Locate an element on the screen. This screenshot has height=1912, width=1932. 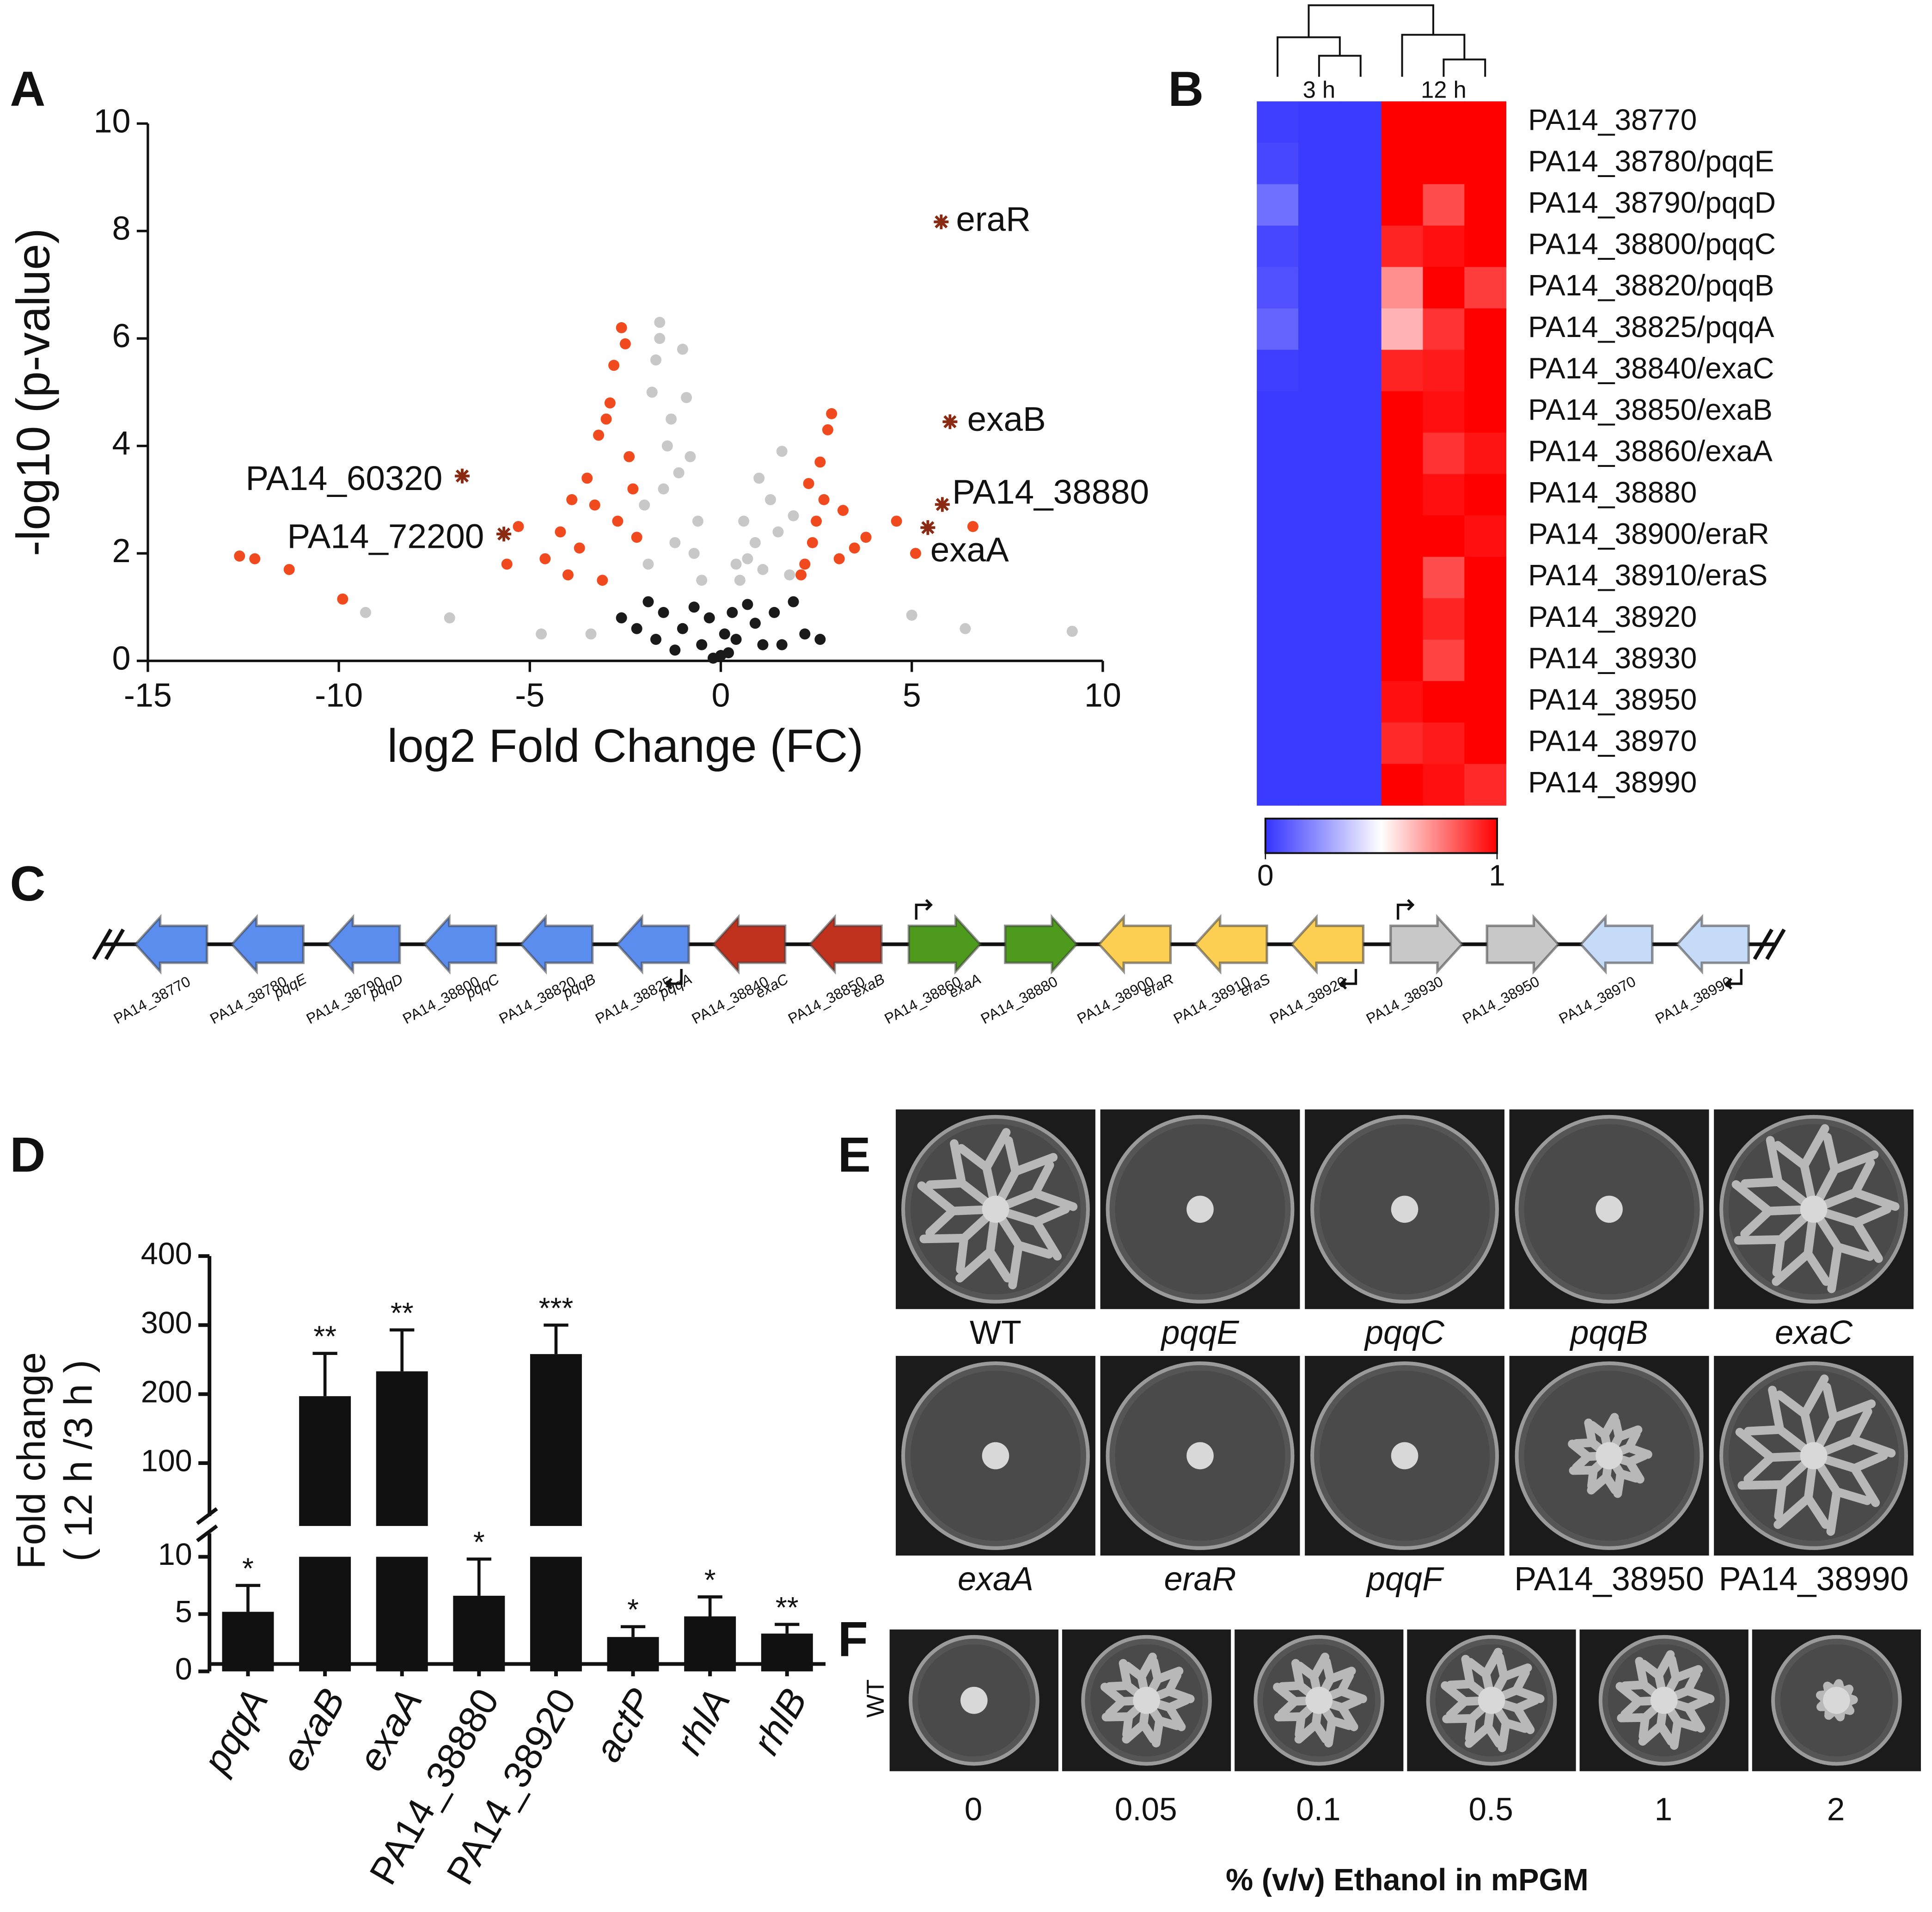
x-tick-label: rhlB is located at coordinates (779, 1721).